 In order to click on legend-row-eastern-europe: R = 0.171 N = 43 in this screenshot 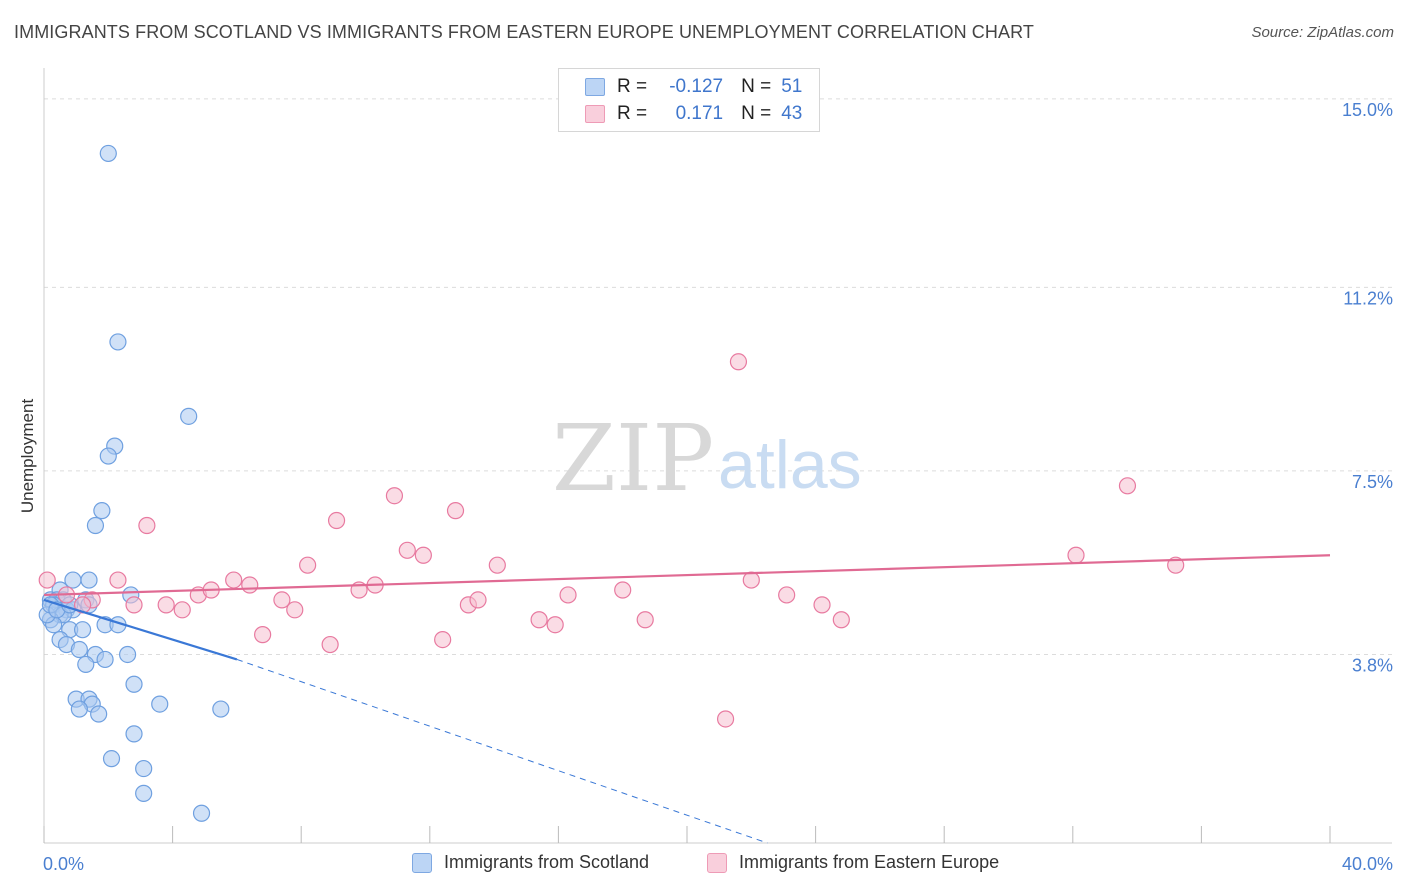, I will do `click(693, 114)`.